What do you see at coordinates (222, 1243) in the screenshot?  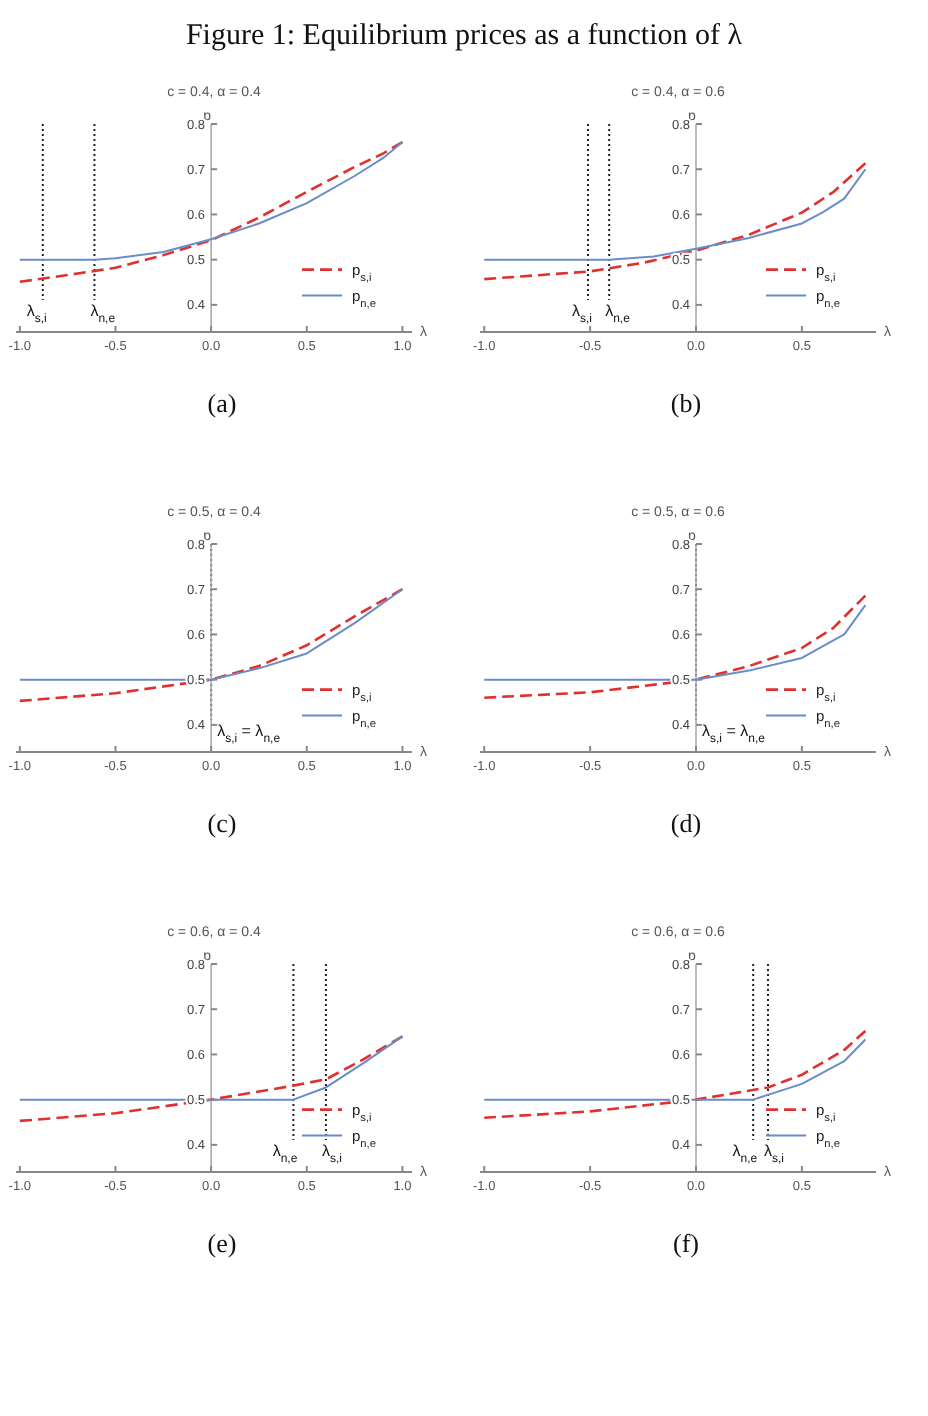 I see `text: (e)` at bounding box center [222, 1243].